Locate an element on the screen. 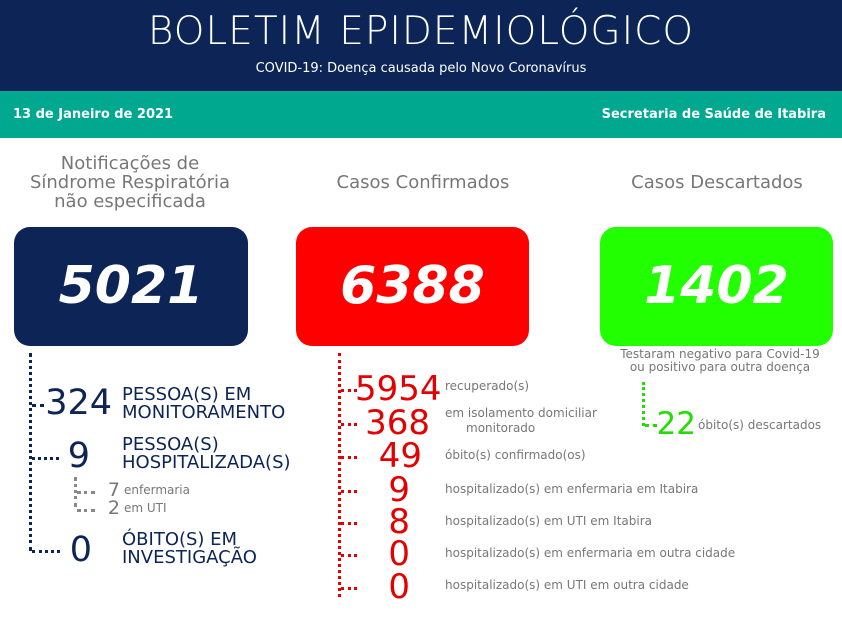 This screenshot has height=636, width=842. isolamento-label-2: monitorado is located at coordinates (501, 428).